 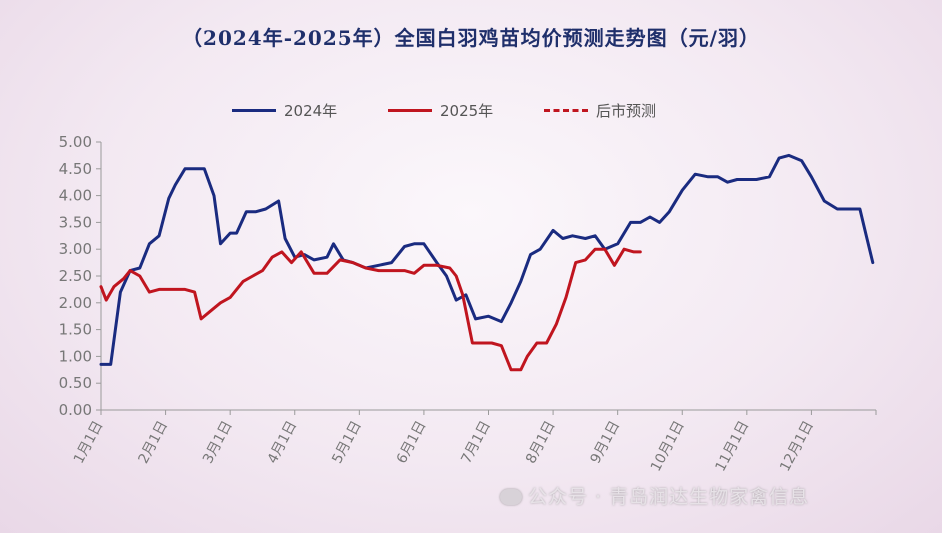 What do you see at coordinates (75, 169) in the screenshot?
I see `y-tick-label: 4.50` at bounding box center [75, 169].